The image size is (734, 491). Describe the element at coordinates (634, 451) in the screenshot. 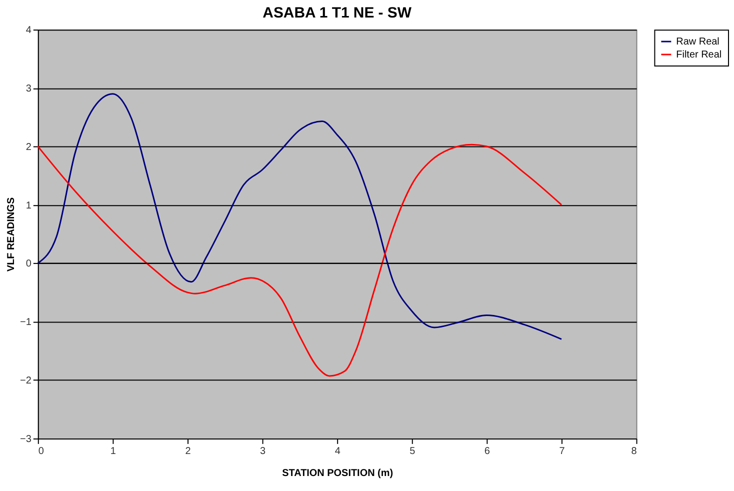

I see `x-tick-label: 8` at that location.